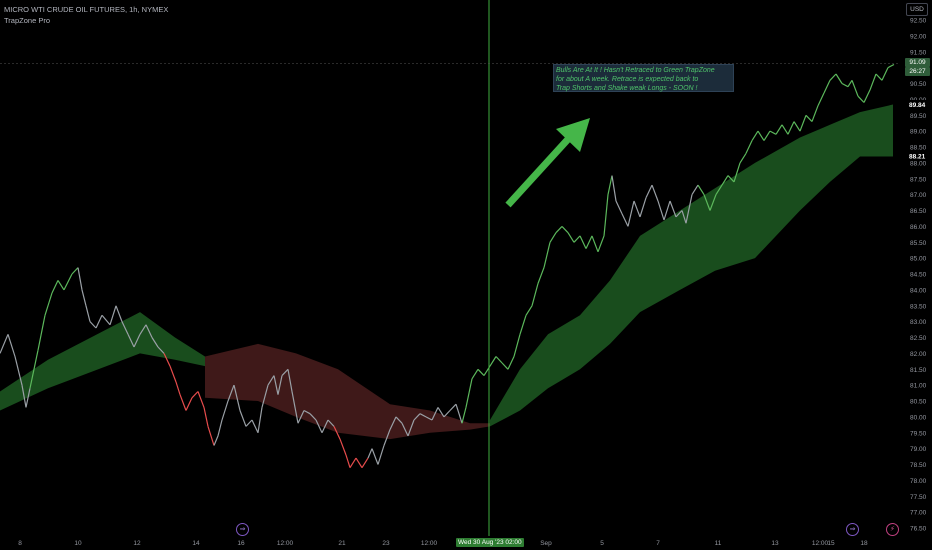 Image resolution: width=932 pixels, height=550 pixels. I want to click on alert-icon: ⚡, so click(892, 529).